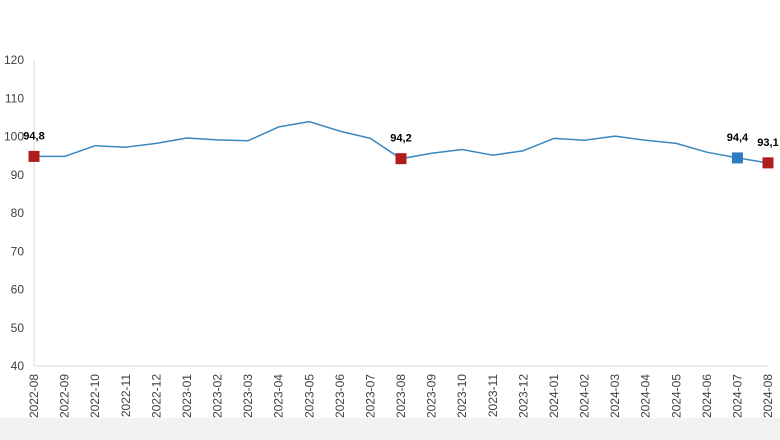  What do you see at coordinates (390, 429) in the screenshot?
I see `footer-band` at bounding box center [390, 429].